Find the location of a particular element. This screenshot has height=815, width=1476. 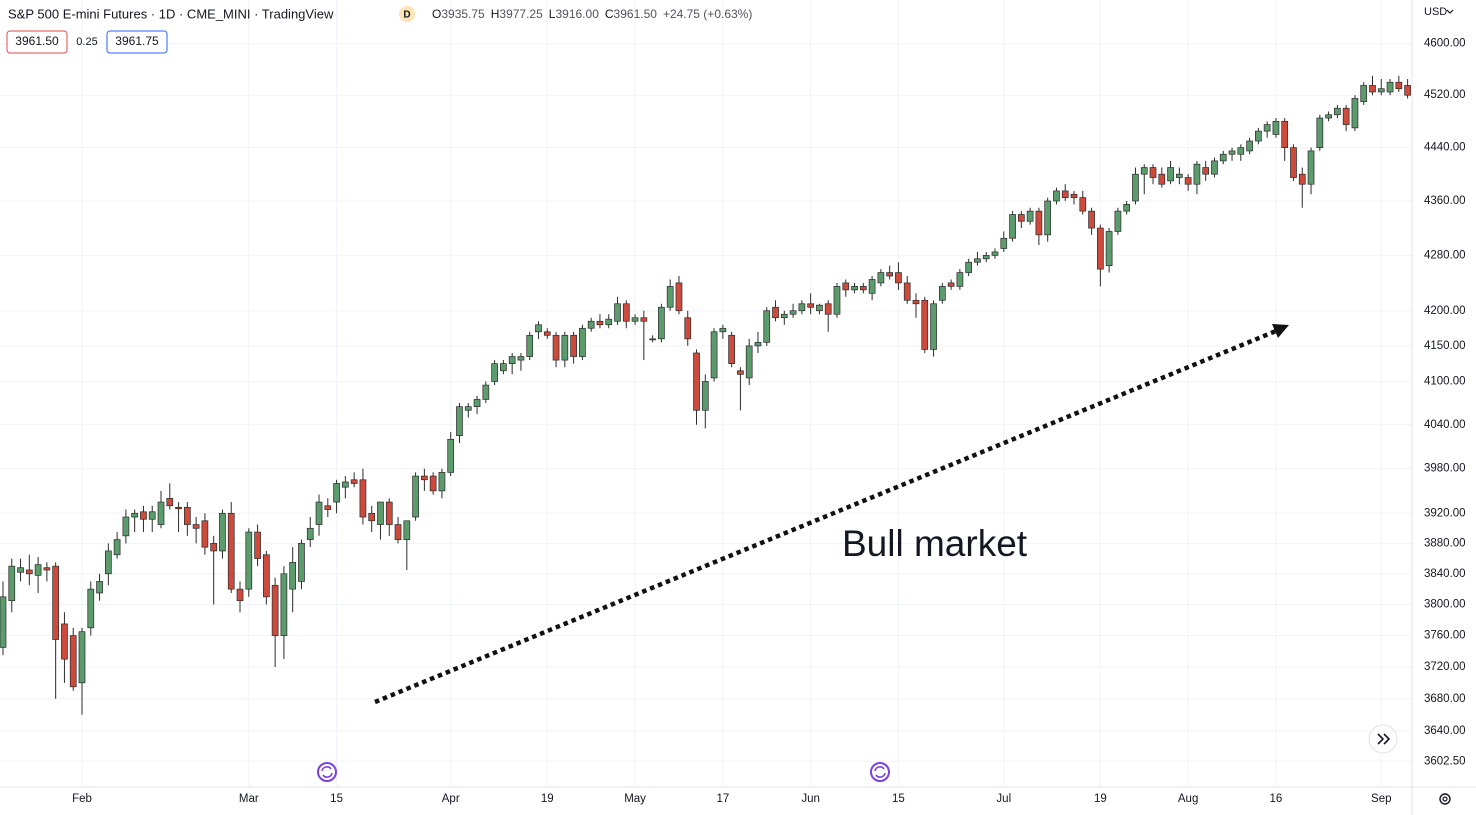

y-tick-label: 3640.00 is located at coordinates (1445, 731).